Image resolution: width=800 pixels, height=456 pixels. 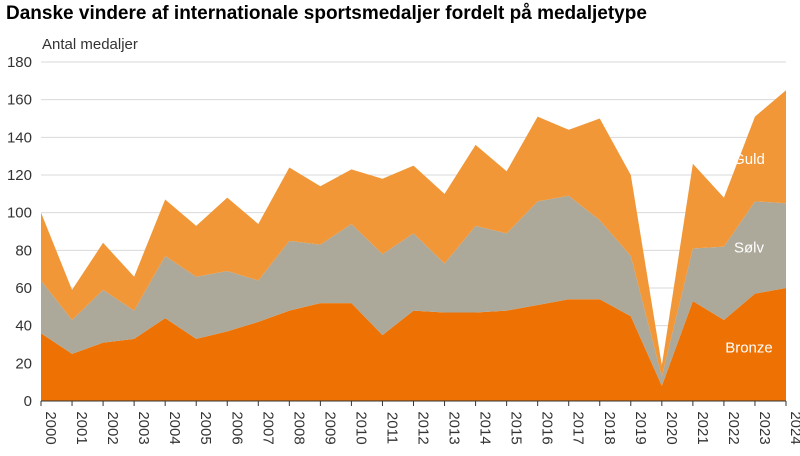 I want to click on x-tick-label: 2003, so click(x=143, y=427).